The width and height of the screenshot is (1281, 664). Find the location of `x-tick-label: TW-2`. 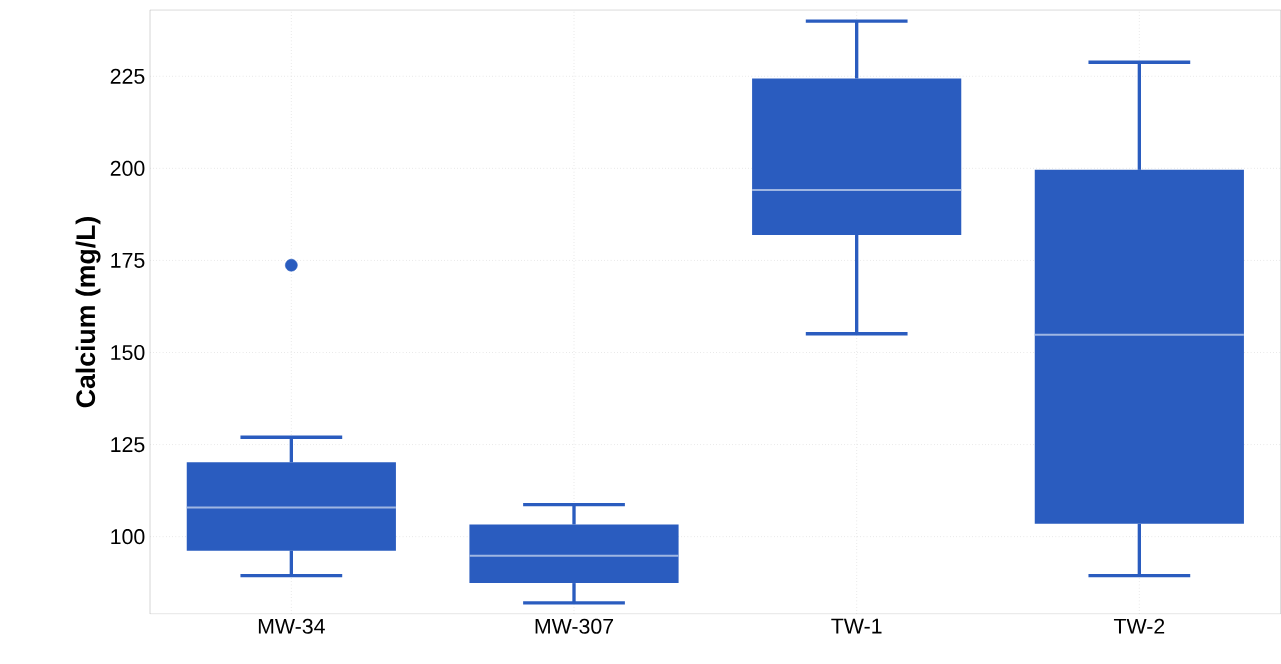

x-tick-label: TW-2 is located at coordinates (1139, 626).